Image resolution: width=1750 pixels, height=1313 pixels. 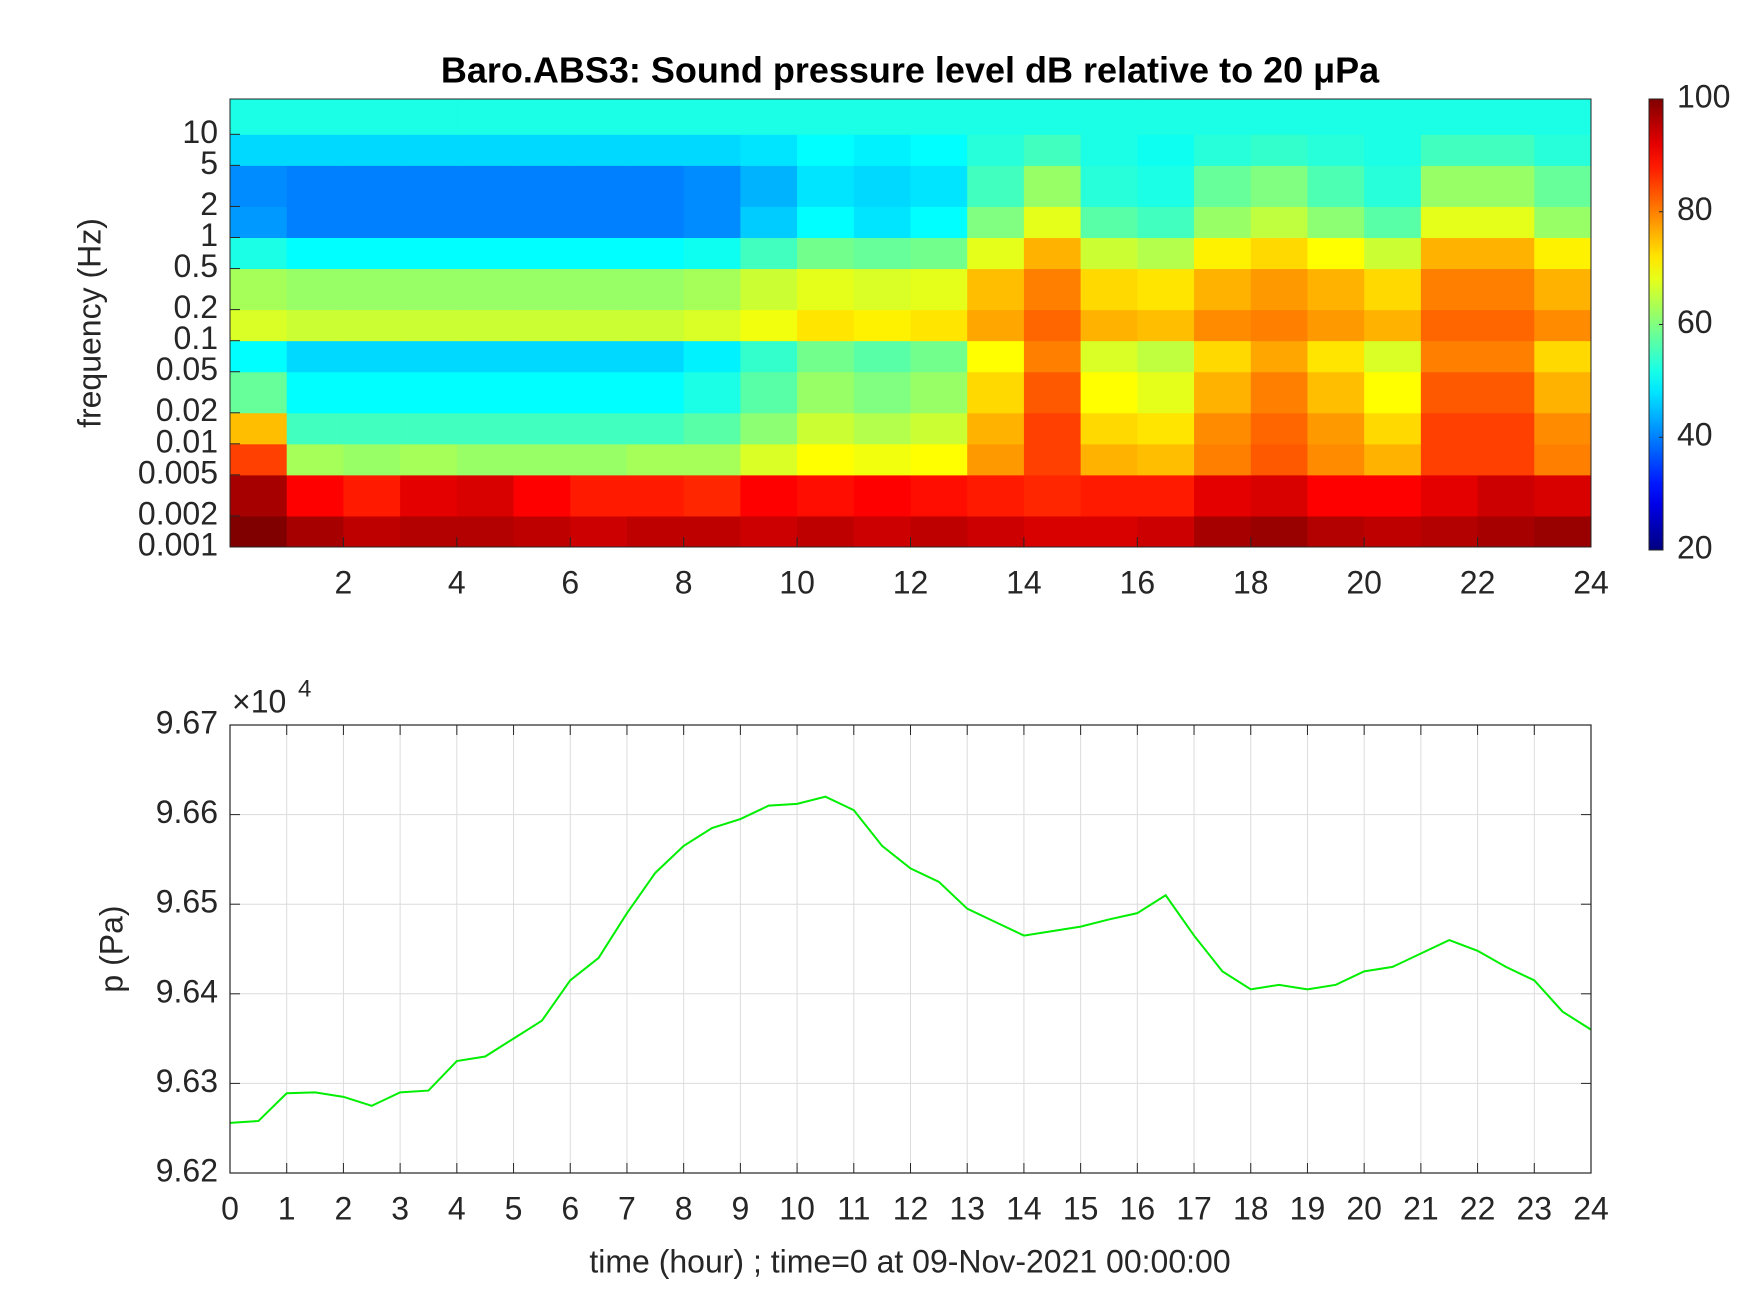 I want to click on x-tick-label: 20, so click(x=1364, y=1208).